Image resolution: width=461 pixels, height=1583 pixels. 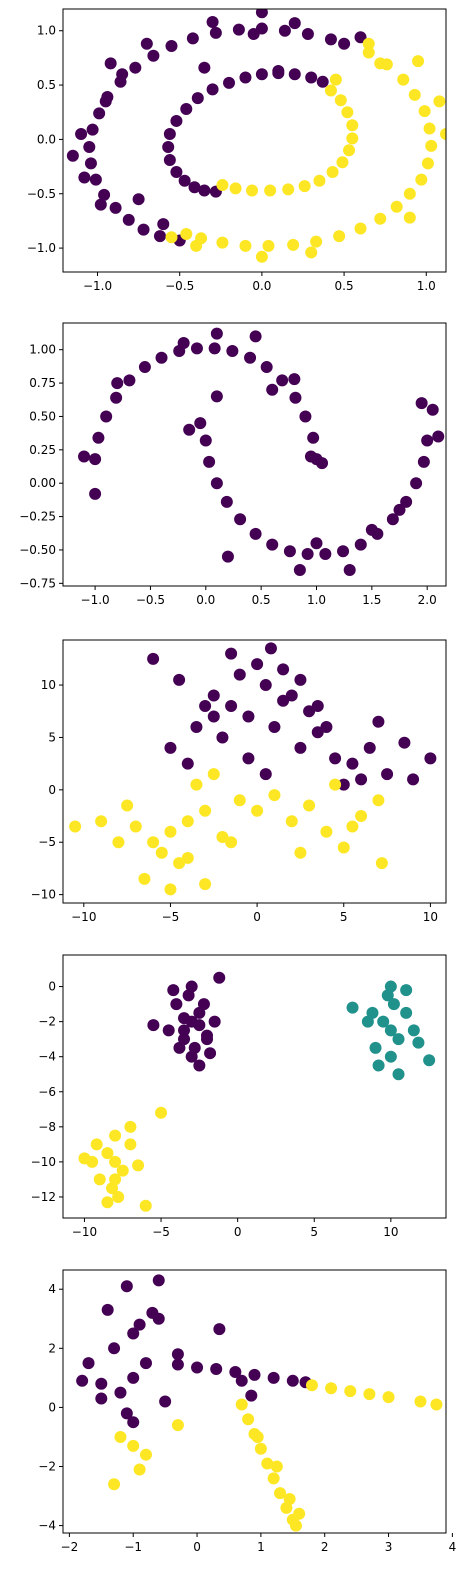 I want to click on y-tick-label: −2, so click(x=47, y=1467).